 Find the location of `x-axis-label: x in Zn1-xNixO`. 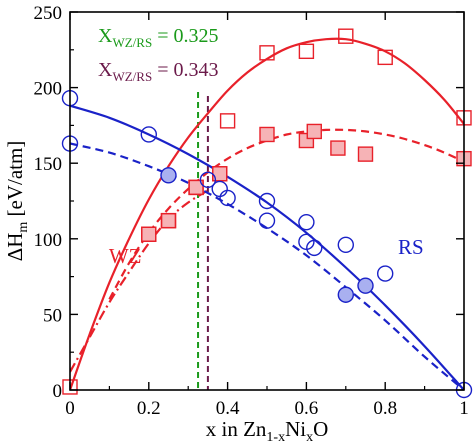

x-axis-label: x in Zn1-xNixO is located at coordinates (267, 430).